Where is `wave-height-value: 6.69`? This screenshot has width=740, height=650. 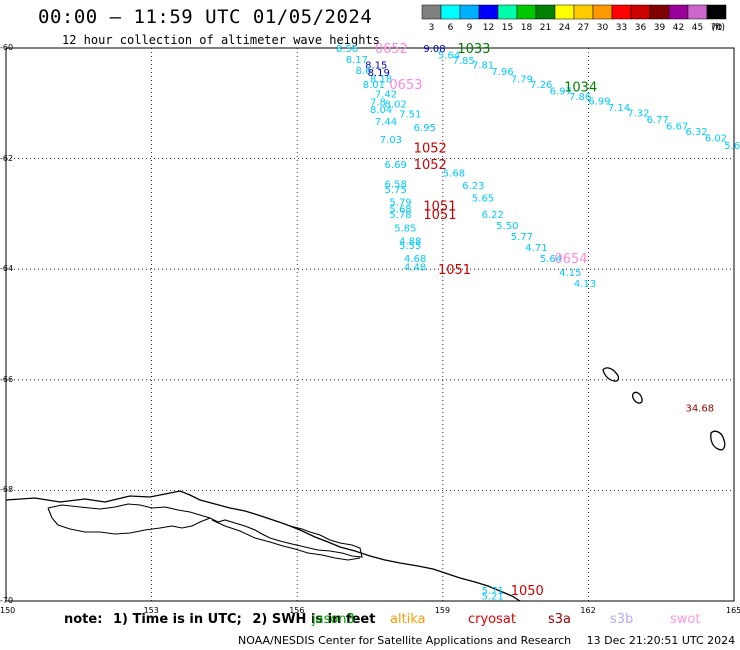
wave-height-value: 6.69 is located at coordinates (396, 165).